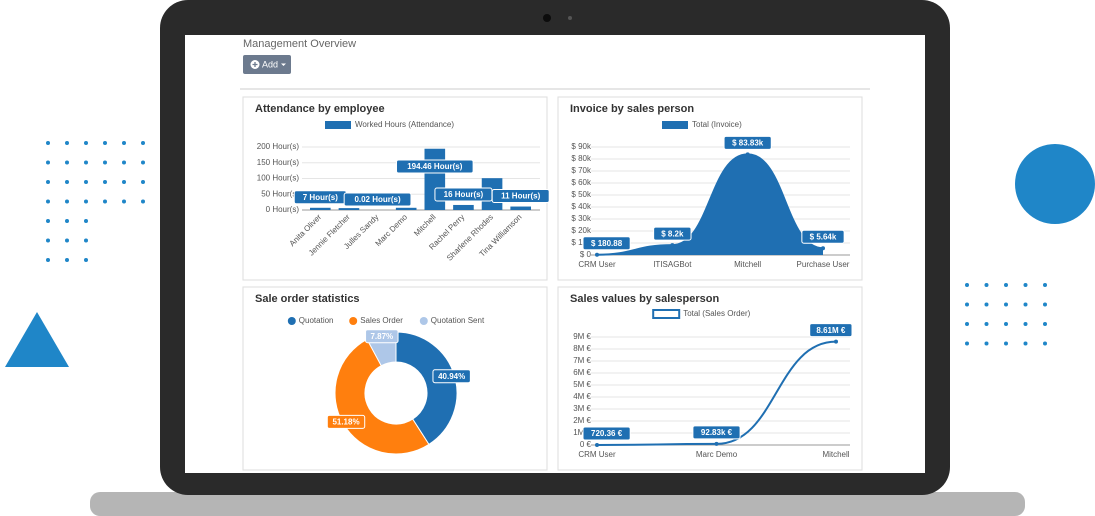 The height and width of the screenshot is (516, 1095). What do you see at coordinates (672, 264) in the screenshot?
I see `x-tick-label: ITISAGBot` at bounding box center [672, 264].